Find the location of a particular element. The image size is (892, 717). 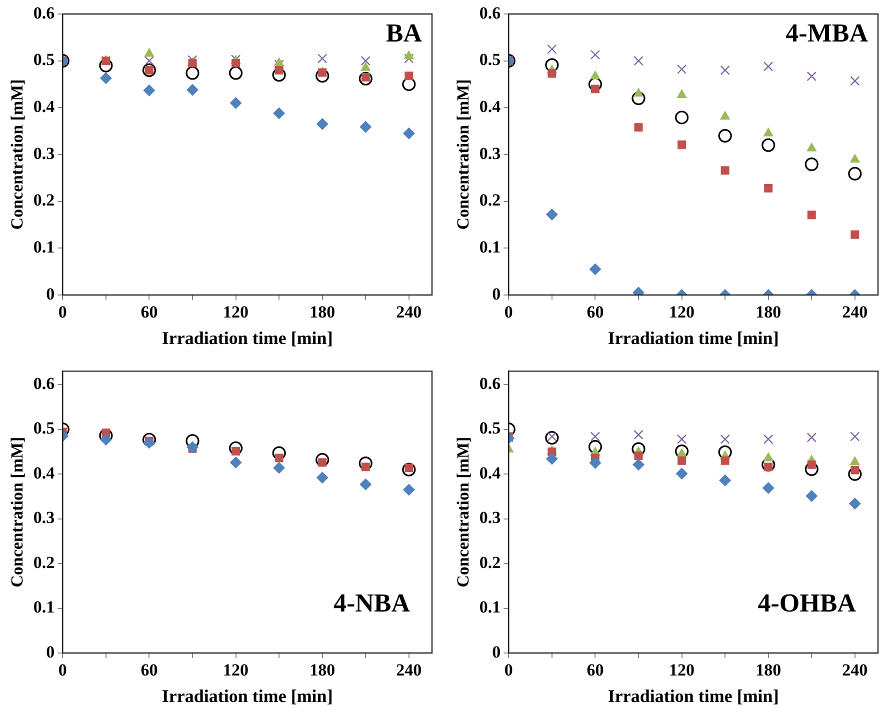

chart-title: BA is located at coordinates (404, 33).